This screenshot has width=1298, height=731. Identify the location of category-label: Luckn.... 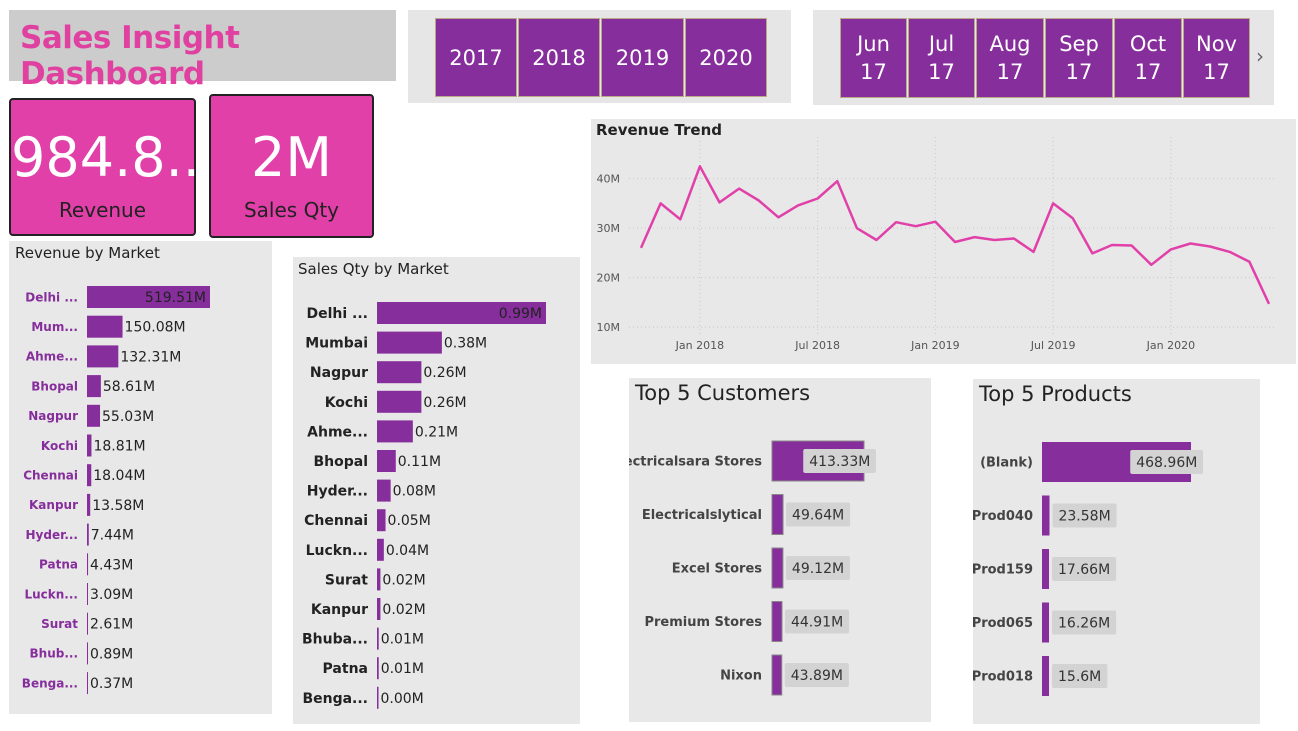
(337, 551).